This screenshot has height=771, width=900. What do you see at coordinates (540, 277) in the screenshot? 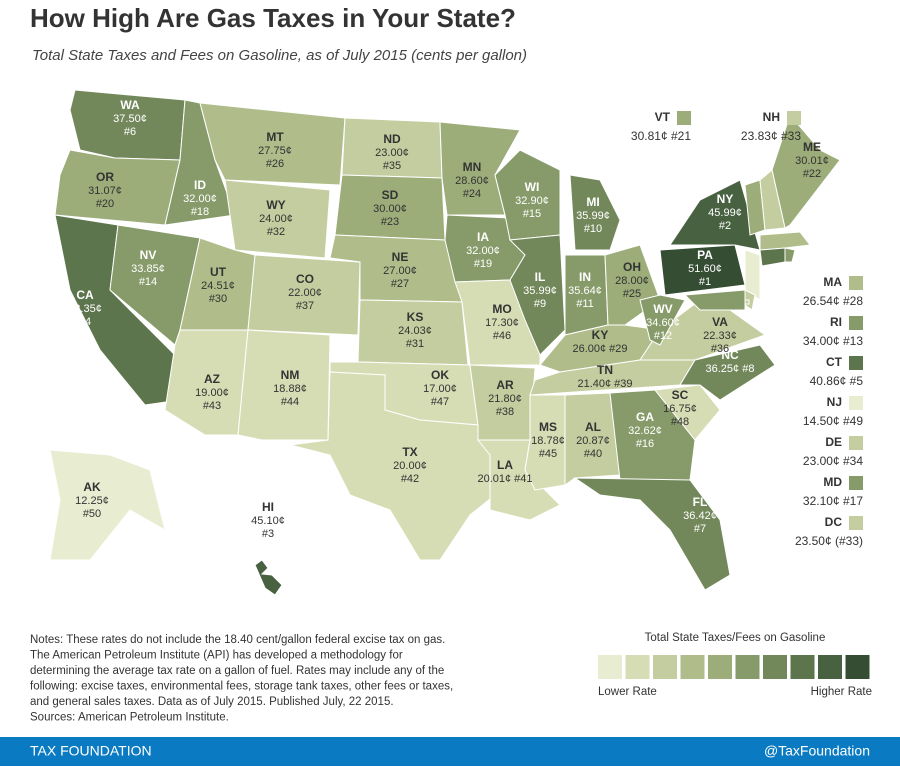
I see `state-abbr: IL` at bounding box center [540, 277].